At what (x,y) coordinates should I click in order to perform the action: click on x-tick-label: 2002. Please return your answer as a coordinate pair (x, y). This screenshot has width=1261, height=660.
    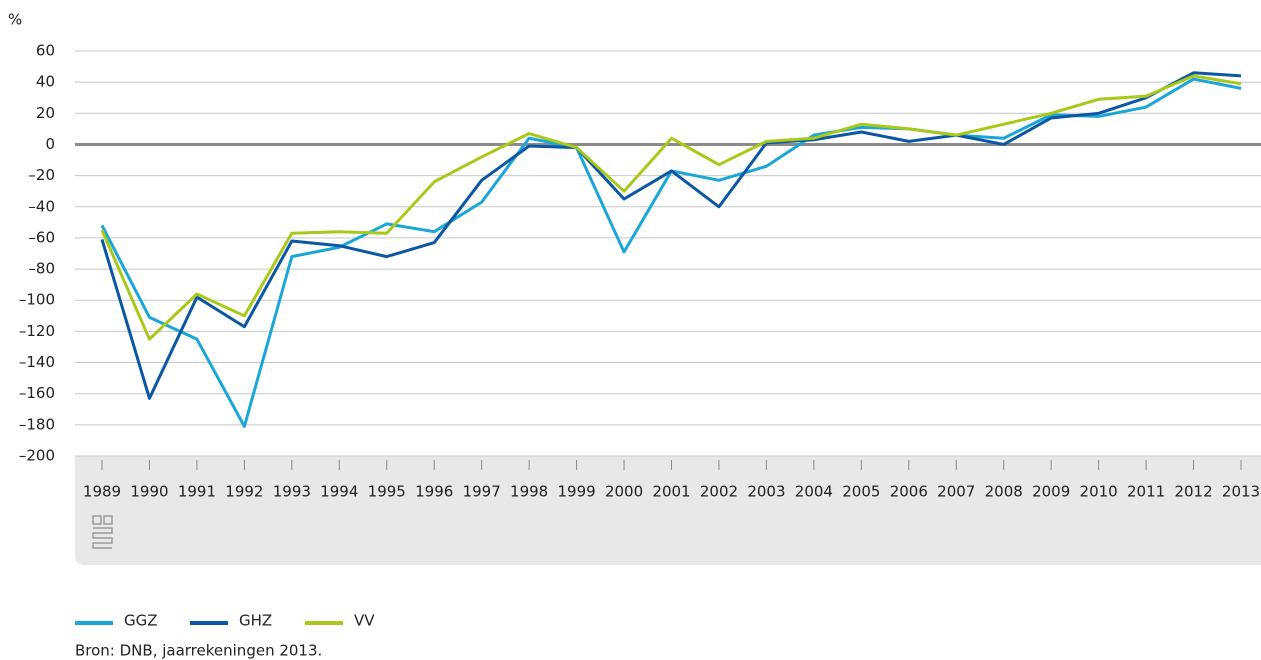
    Looking at the image, I should click on (719, 492).